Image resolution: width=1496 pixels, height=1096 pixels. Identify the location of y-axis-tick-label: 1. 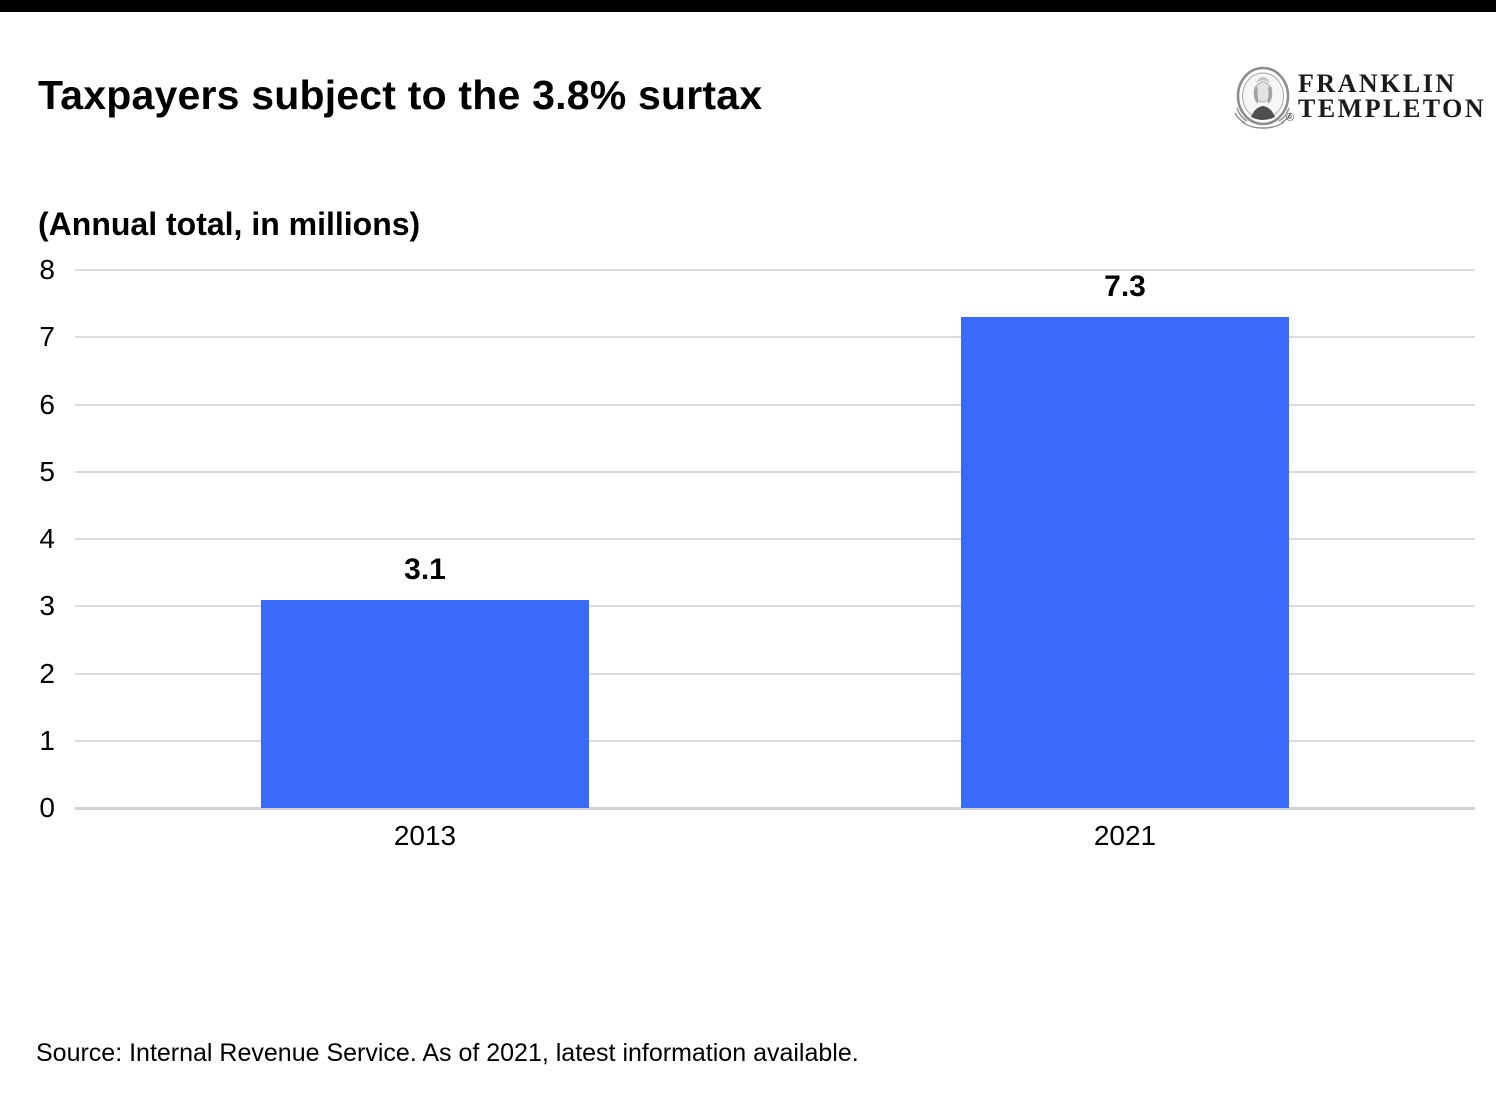
(47, 740).